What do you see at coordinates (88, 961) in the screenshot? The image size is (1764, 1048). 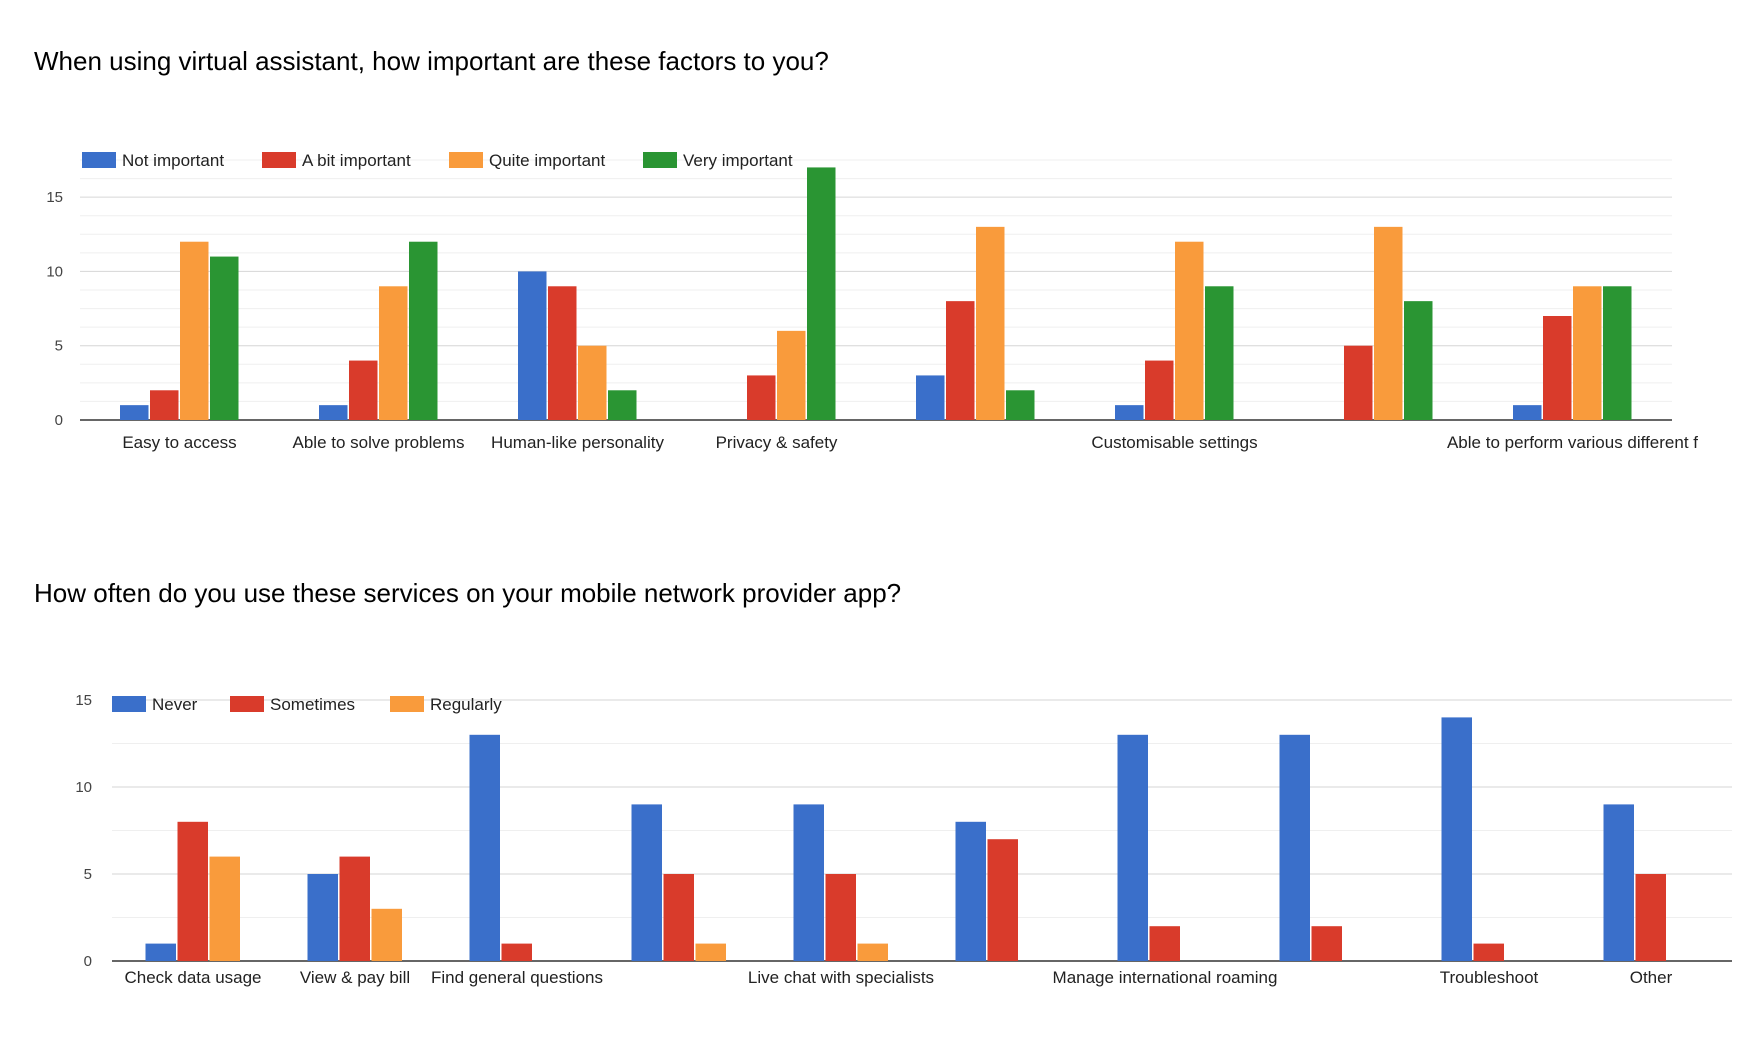 I see `chart2-y-tick-label: 0` at bounding box center [88, 961].